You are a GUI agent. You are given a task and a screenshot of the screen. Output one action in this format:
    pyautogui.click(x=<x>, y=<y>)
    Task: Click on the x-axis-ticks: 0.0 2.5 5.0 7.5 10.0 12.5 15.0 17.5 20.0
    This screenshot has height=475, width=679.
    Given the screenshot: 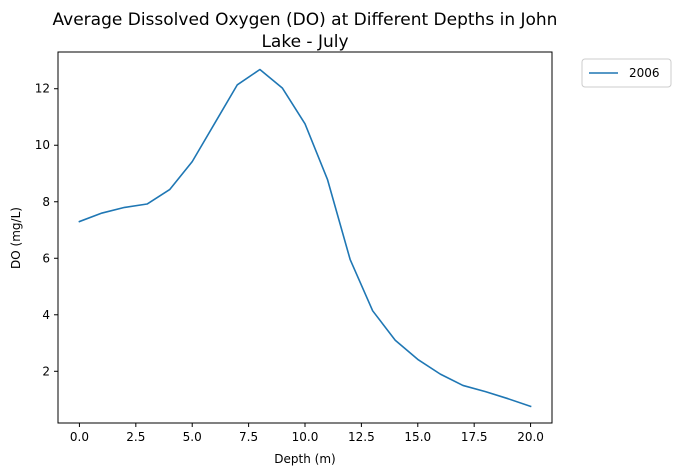 What is the action you would take?
    pyautogui.click(x=307, y=433)
    